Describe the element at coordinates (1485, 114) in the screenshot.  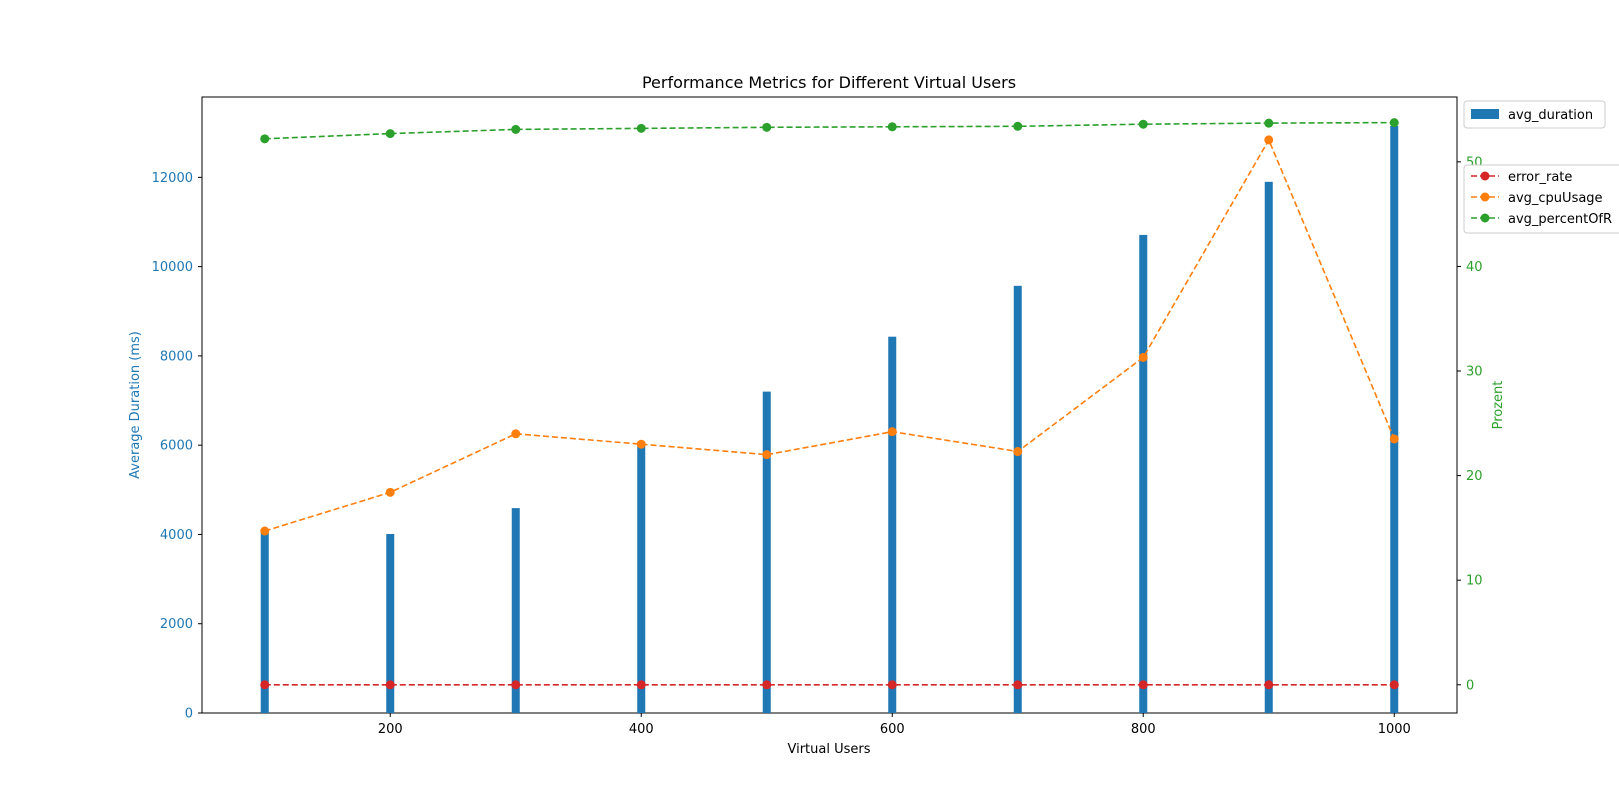
I see `legend-swatch-avg_duration` at that location.